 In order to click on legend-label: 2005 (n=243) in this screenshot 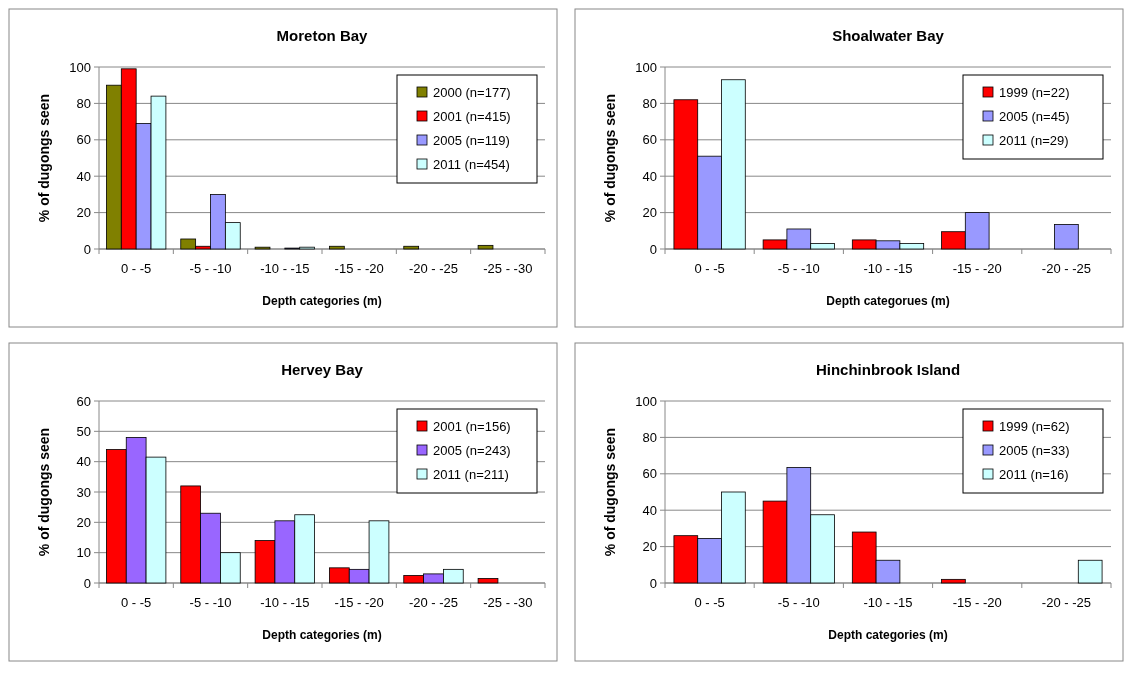, I will do `click(472, 450)`.